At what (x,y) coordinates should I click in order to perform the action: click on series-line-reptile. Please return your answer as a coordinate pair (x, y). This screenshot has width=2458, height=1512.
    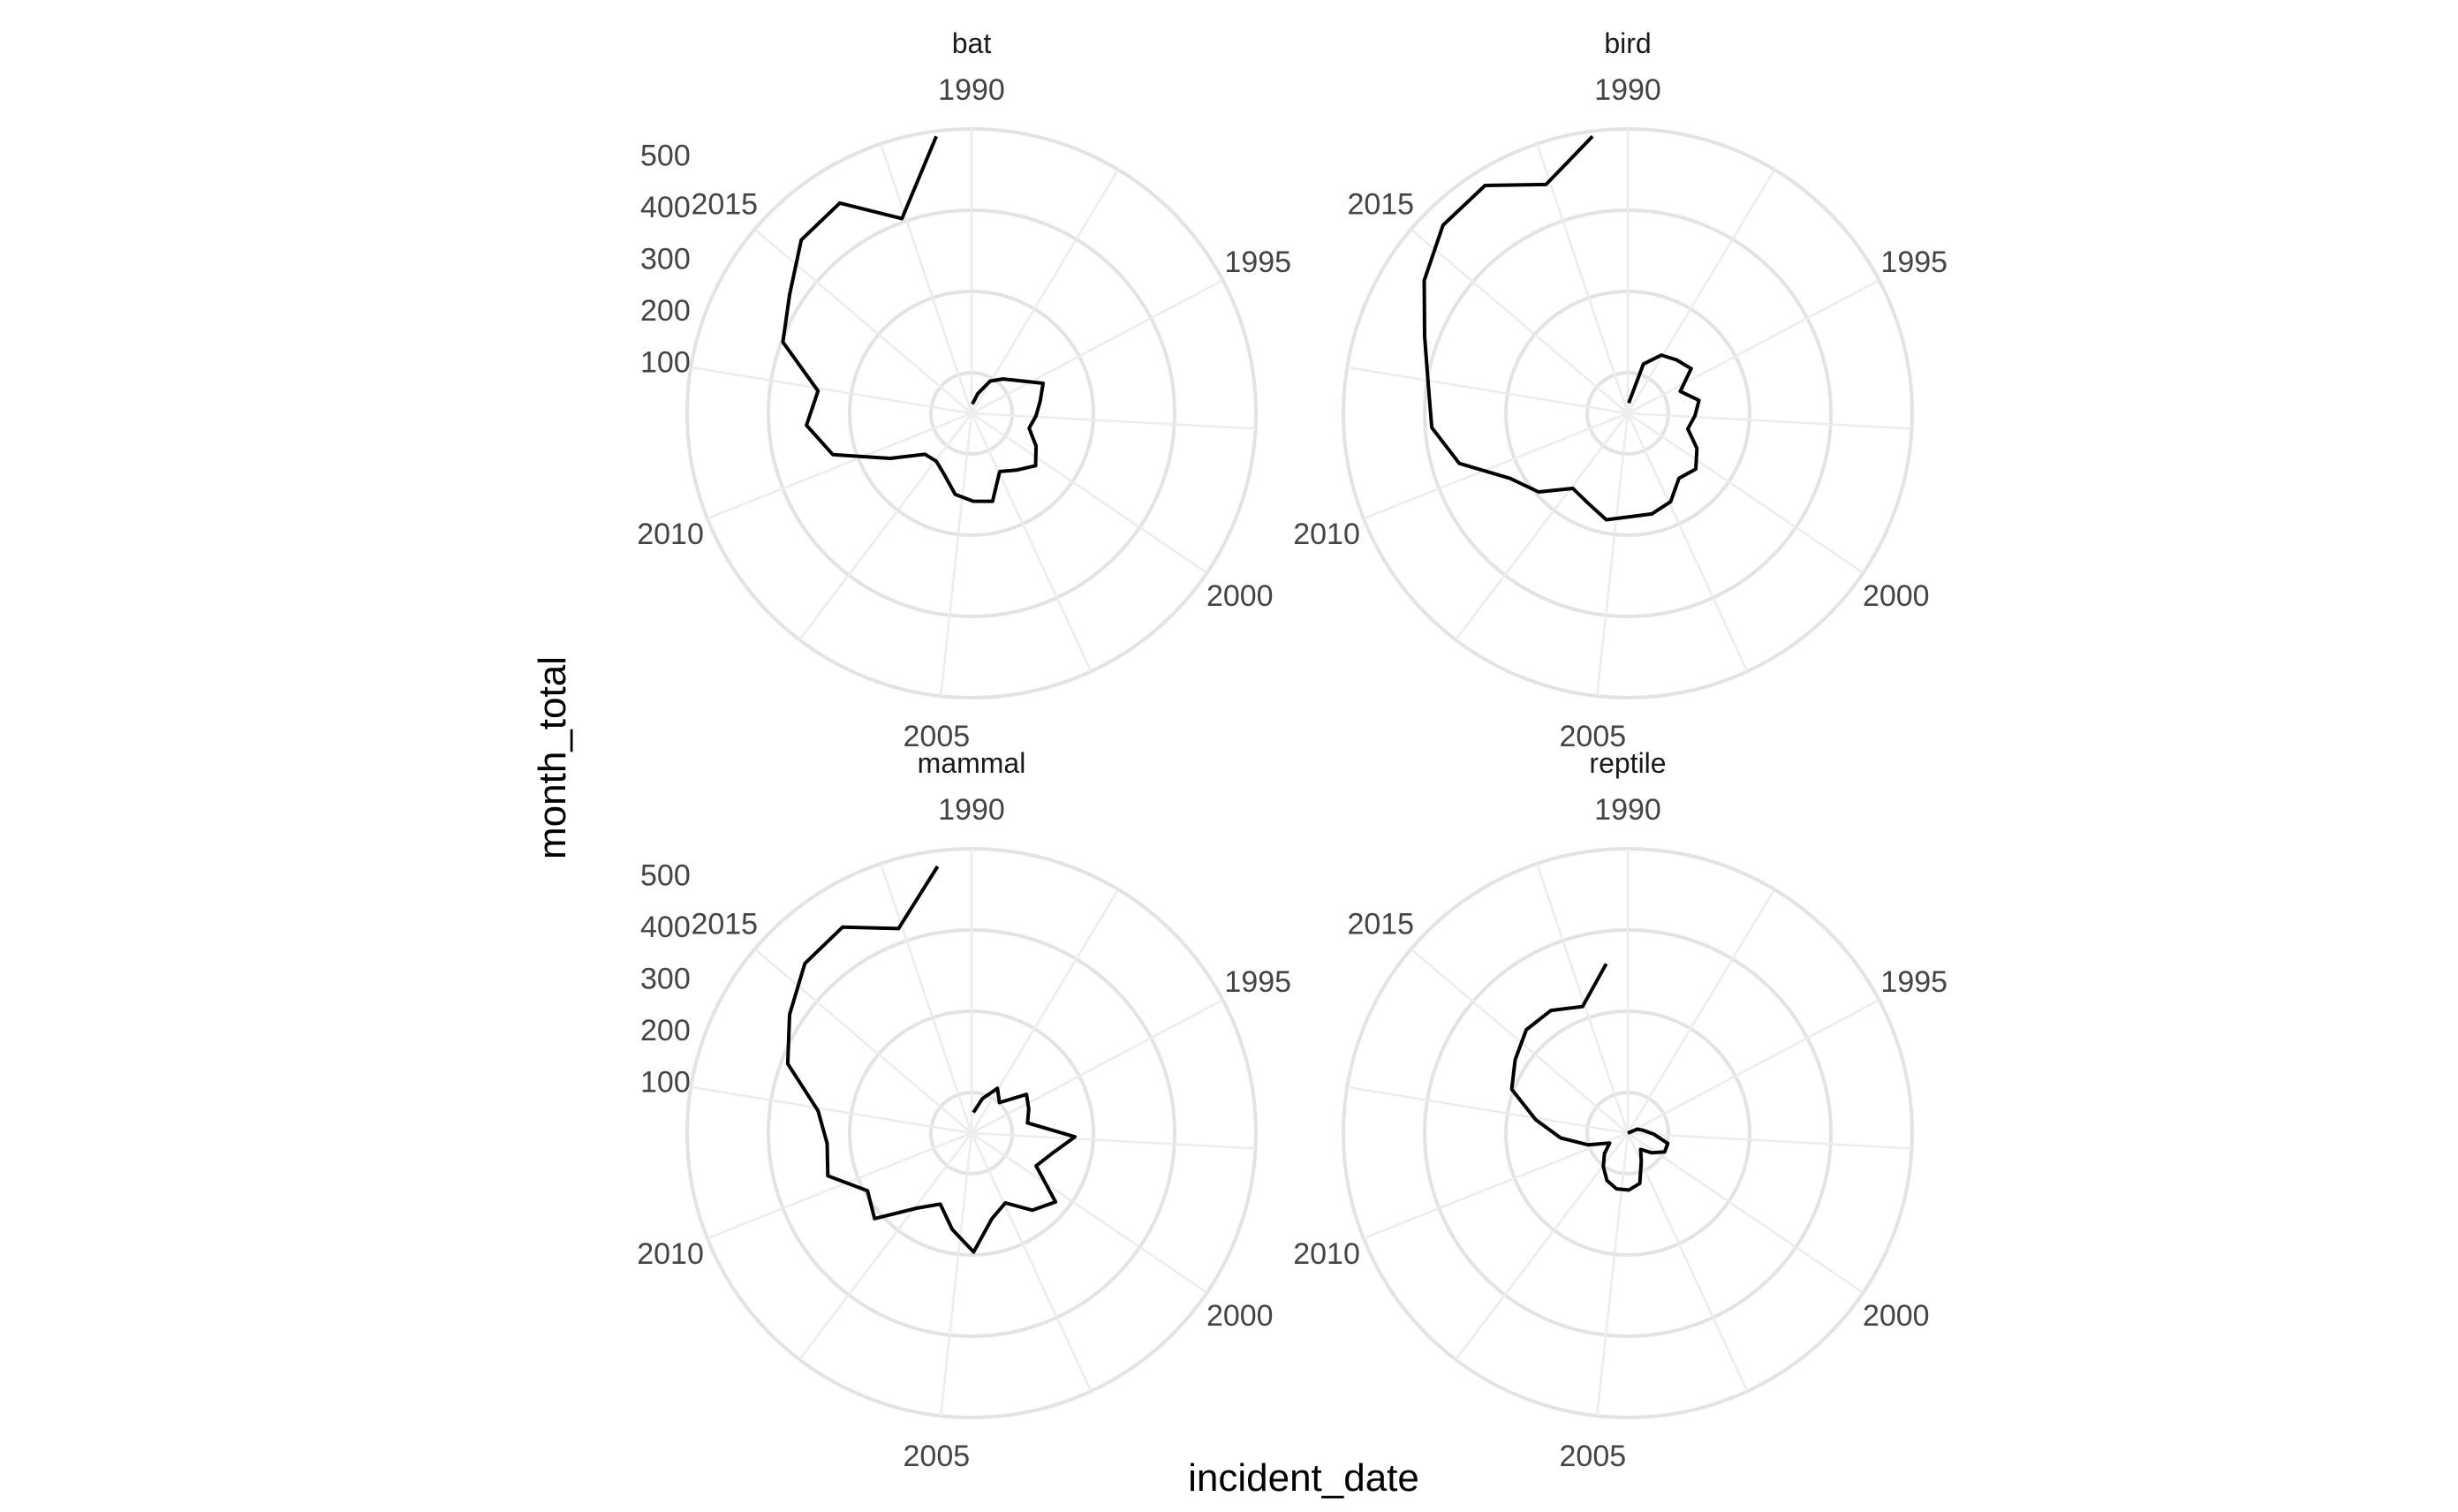
    Looking at the image, I should click on (1590, 1077).